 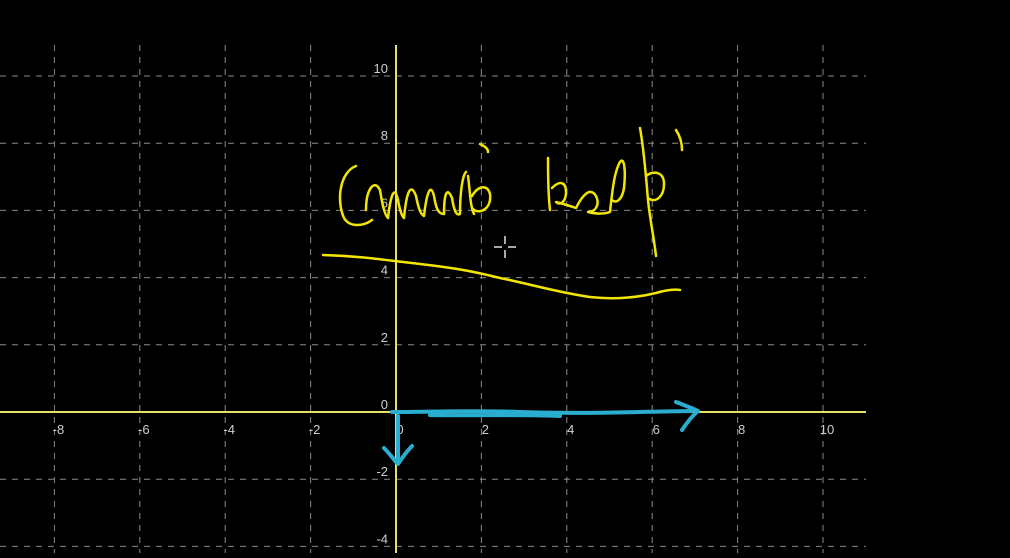 What do you see at coordinates (384, 270) in the screenshot?
I see `y-tick-label: 4` at bounding box center [384, 270].